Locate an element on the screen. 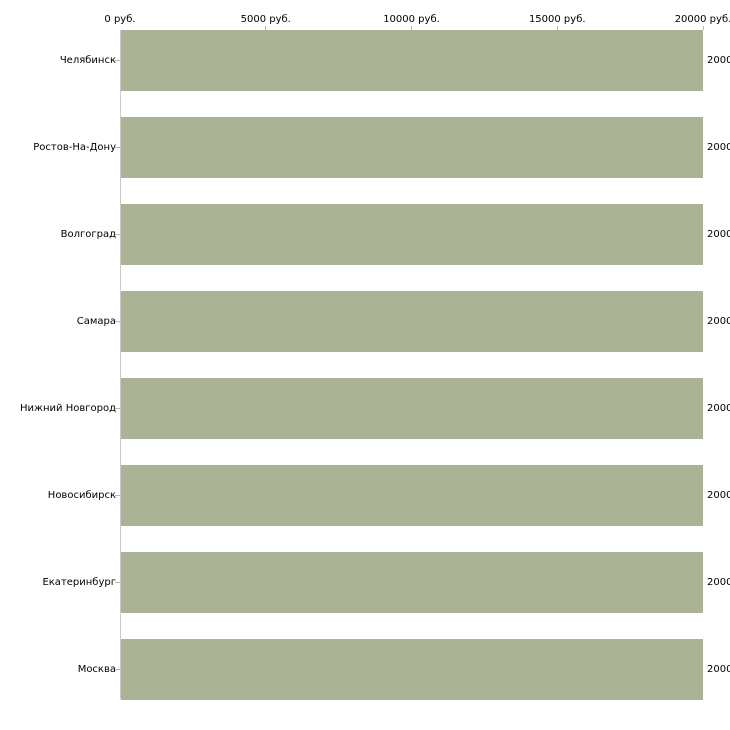  bar-row: Ростов-На-Дону 20000 is located at coordinates (365, 147).